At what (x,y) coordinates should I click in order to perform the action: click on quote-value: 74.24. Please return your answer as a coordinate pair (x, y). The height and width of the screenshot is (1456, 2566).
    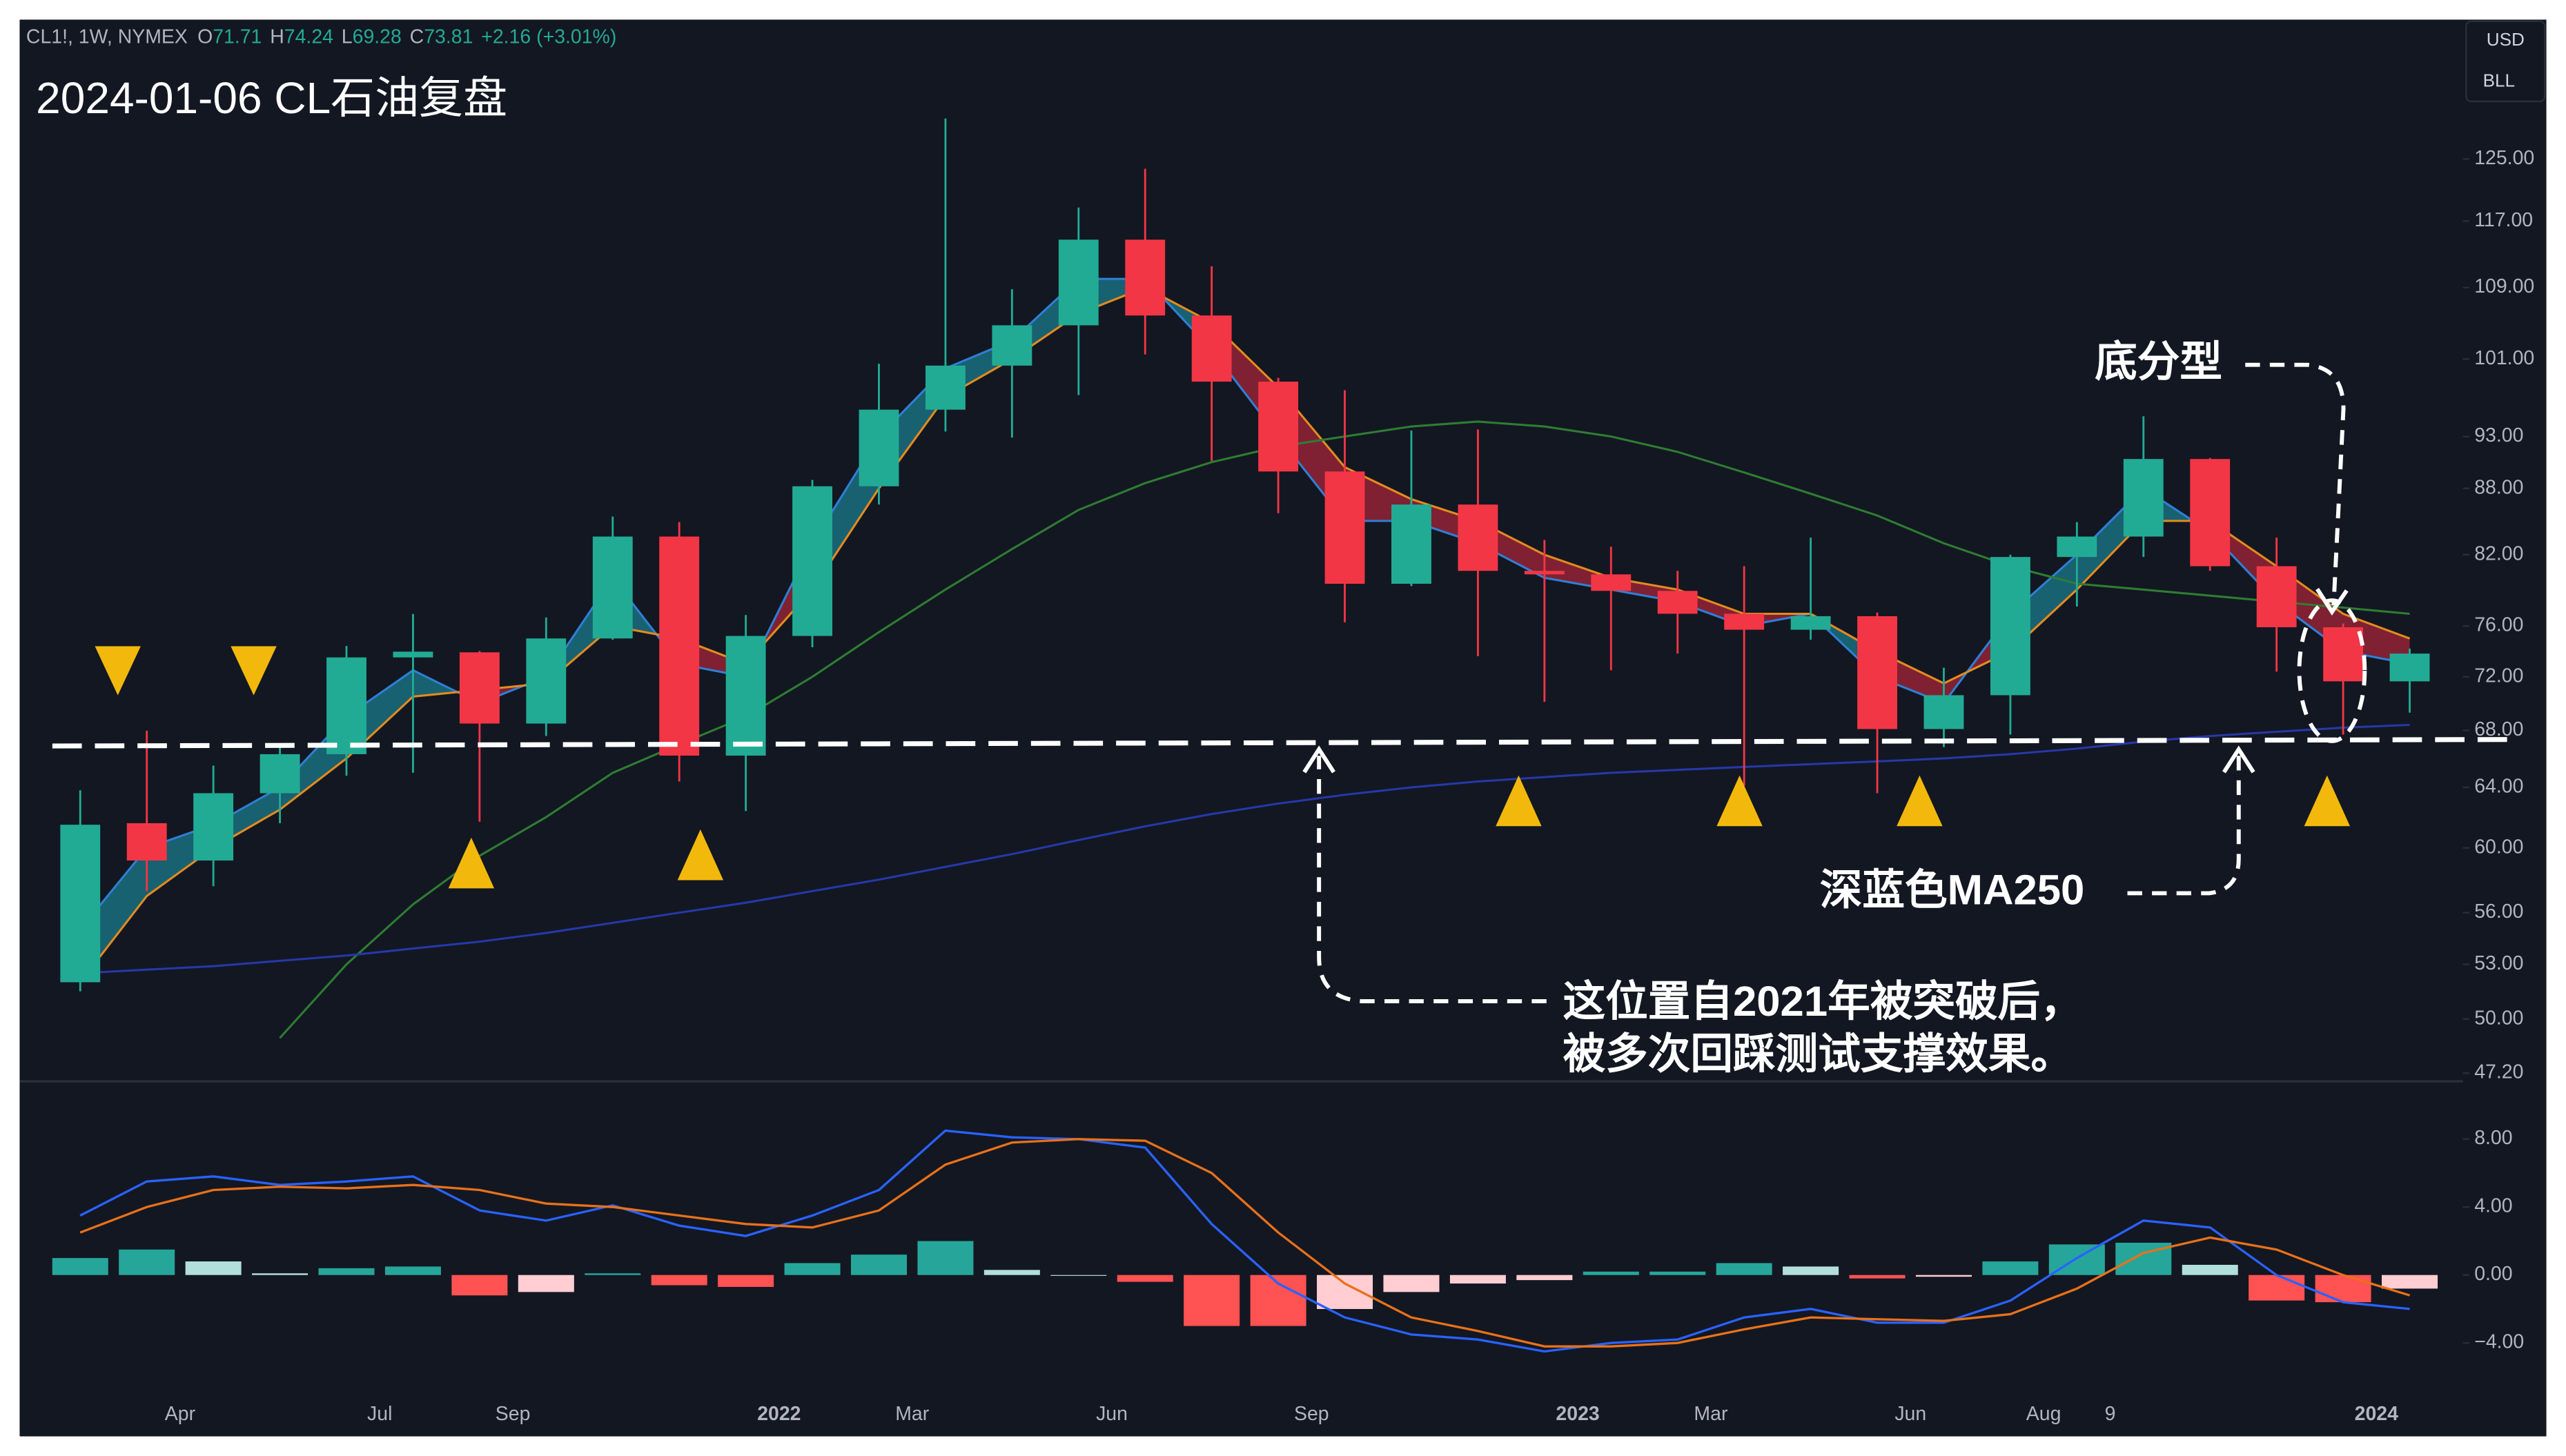
    Looking at the image, I should click on (308, 37).